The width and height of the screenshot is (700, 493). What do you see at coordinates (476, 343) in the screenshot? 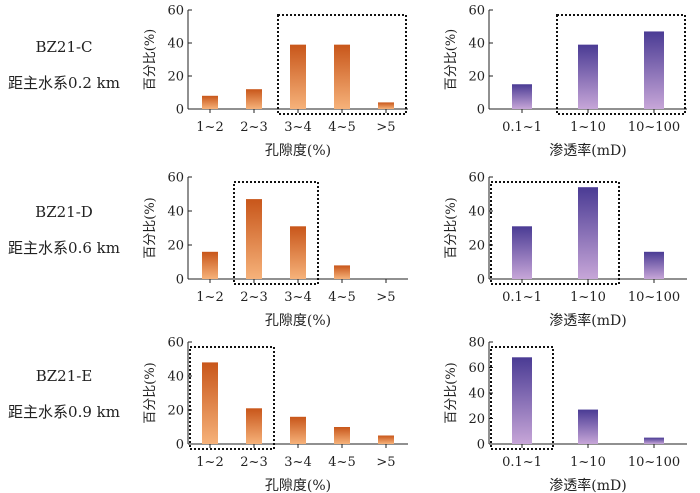
I see `y-tick-label: 80` at bounding box center [476, 343].